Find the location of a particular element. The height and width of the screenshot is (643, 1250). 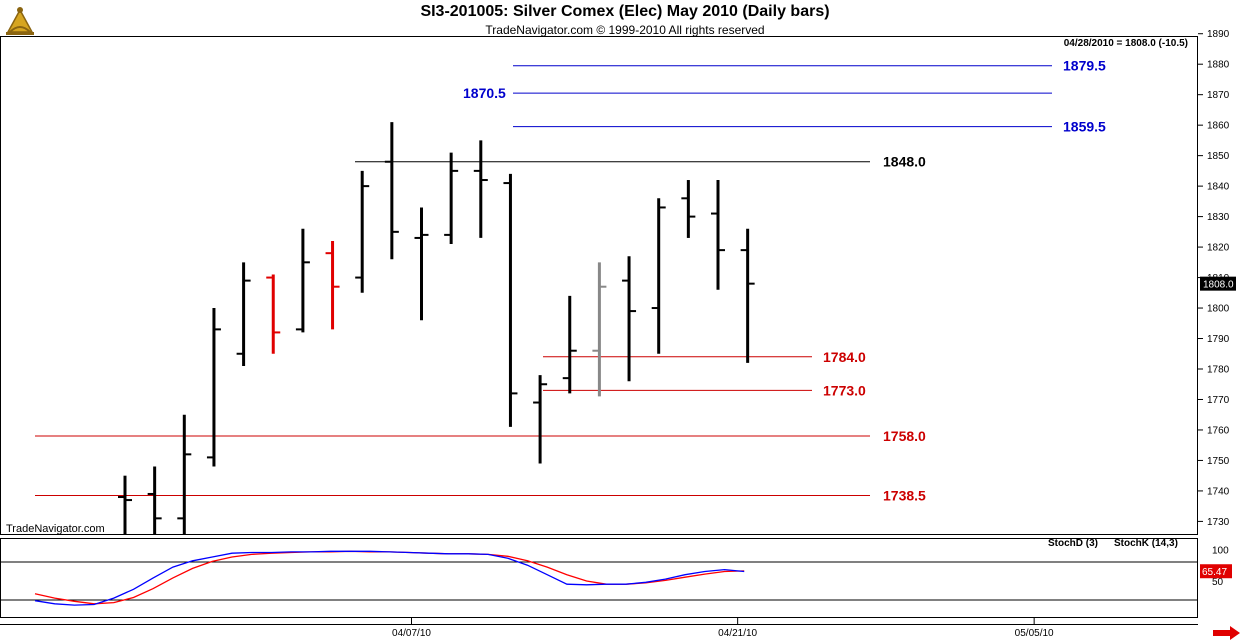

stochd-legend: StochD (3) is located at coordinates (1073, 543).